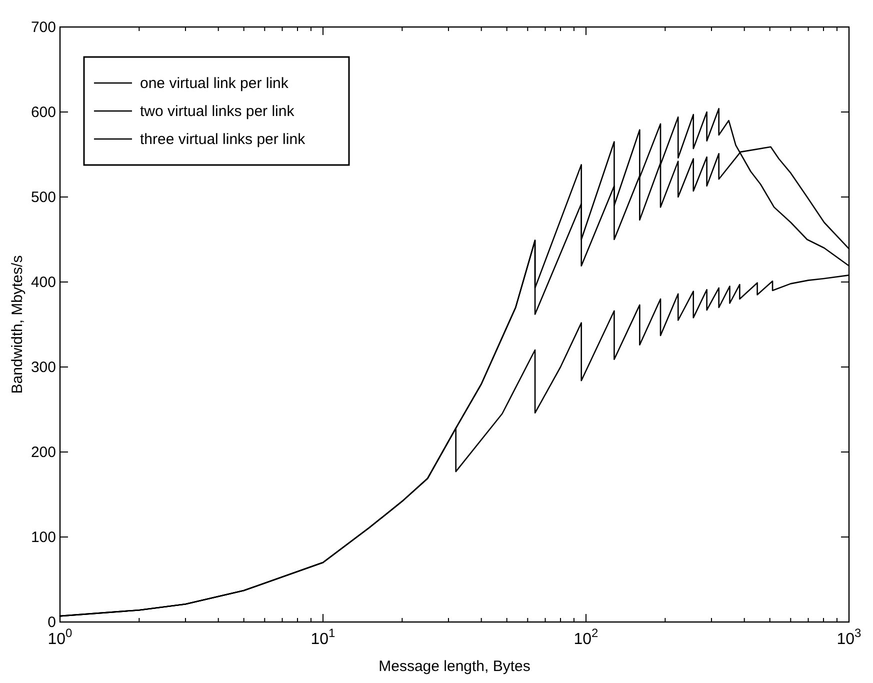  What do you see at coordinates (43, 537) in the screenshot?
I see `y-tick-label: 100` at bounding box center [43, 537].